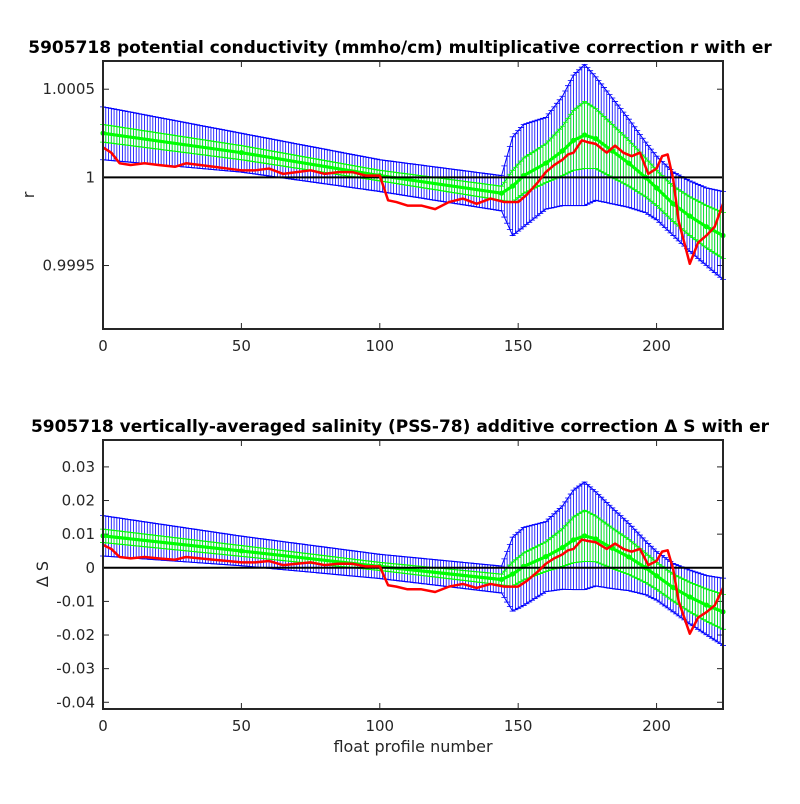 Image resolution: width=800 pixels, height=804 pixels. What do you see at coordinates (90, 568) in the screenshot?
I see `y-tick-label: 0` at bounding box center [90, 568].